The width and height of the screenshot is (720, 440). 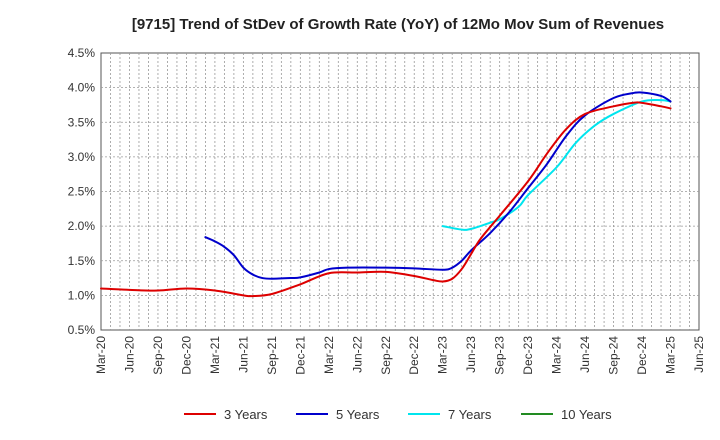 I want to click on x-tick-label: Dec-21, so click(x=300, y=355).